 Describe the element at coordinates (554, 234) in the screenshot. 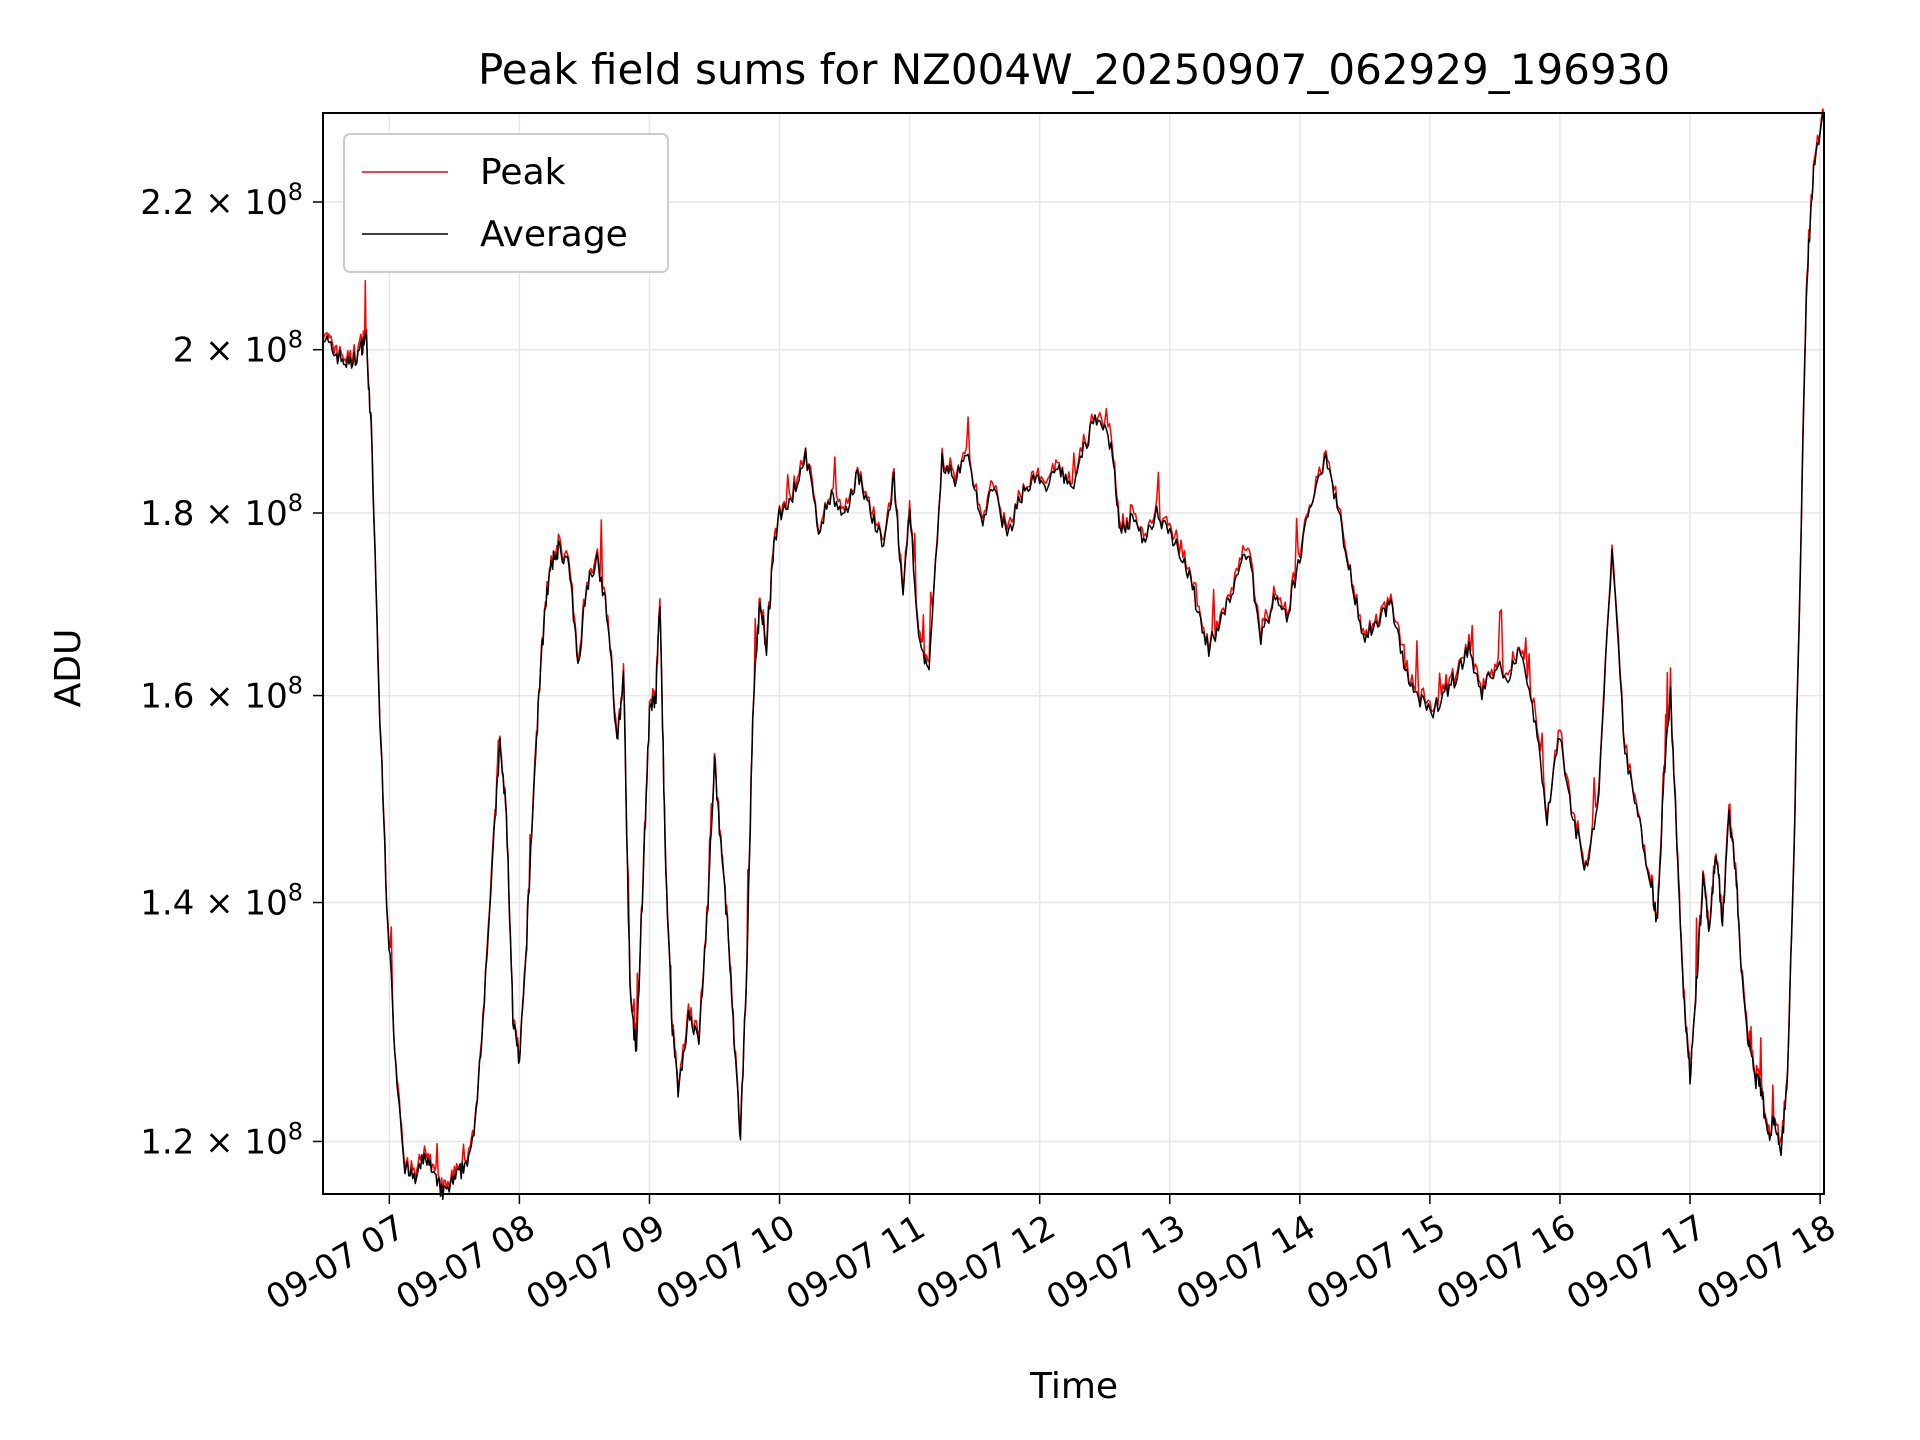

I see `legend-label-average: Average` at that location.